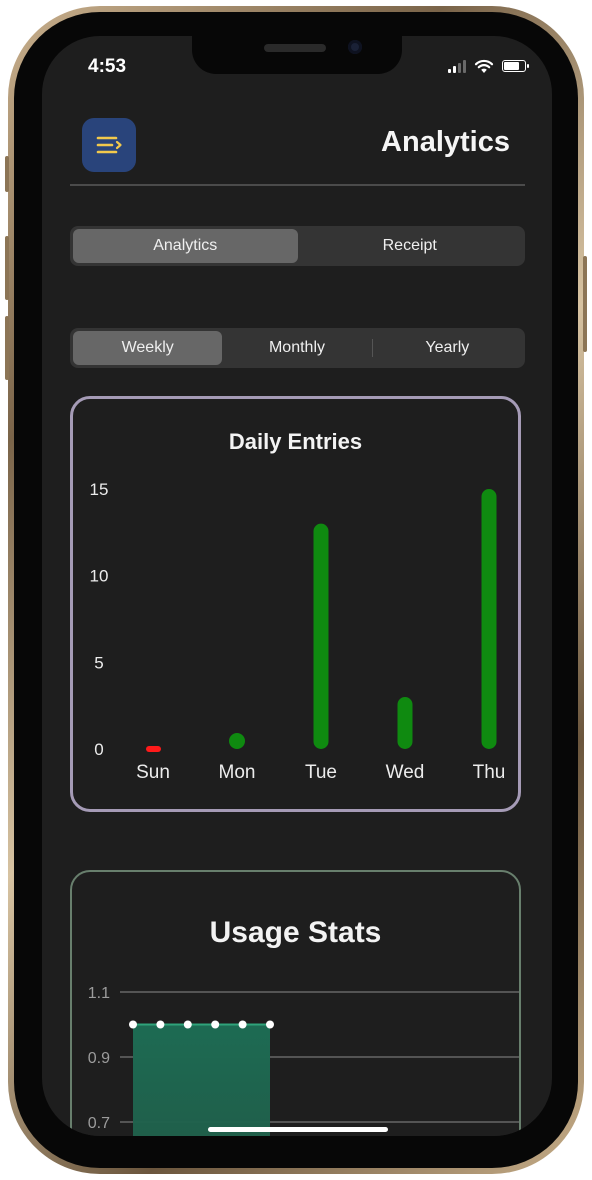  I want to click on header-divider, so click(297, 185).